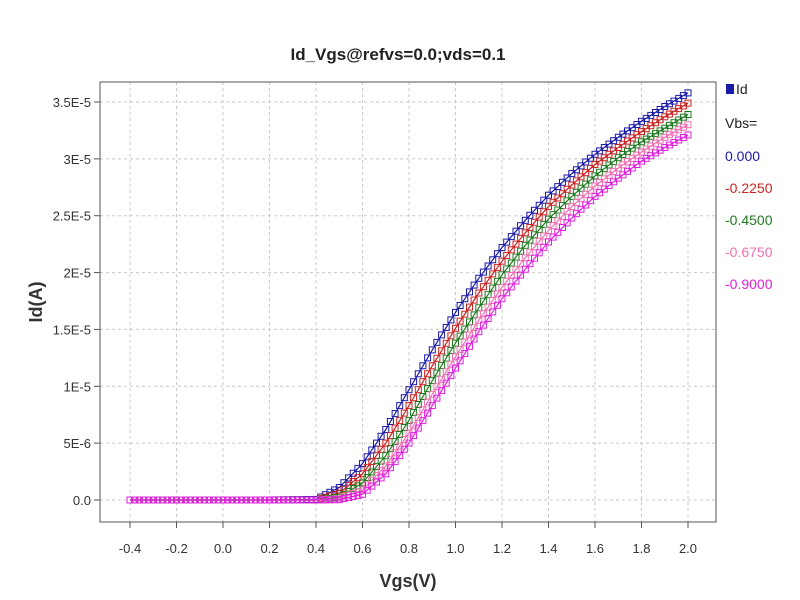 The height and width of the screenshot is (600, 800). Describe the element at coordinates (688, 548) in the screenshot. I see `x-tick-label: 2.0` at that location.